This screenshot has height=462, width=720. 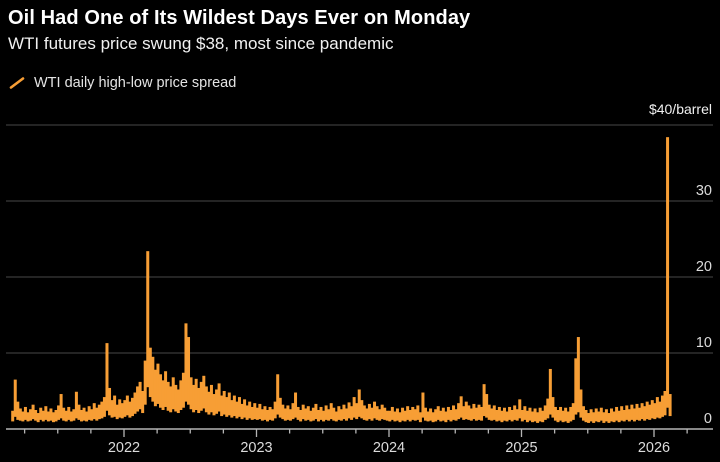 I want to click on x-tick-label: 2025, so click(x=521, y=448).